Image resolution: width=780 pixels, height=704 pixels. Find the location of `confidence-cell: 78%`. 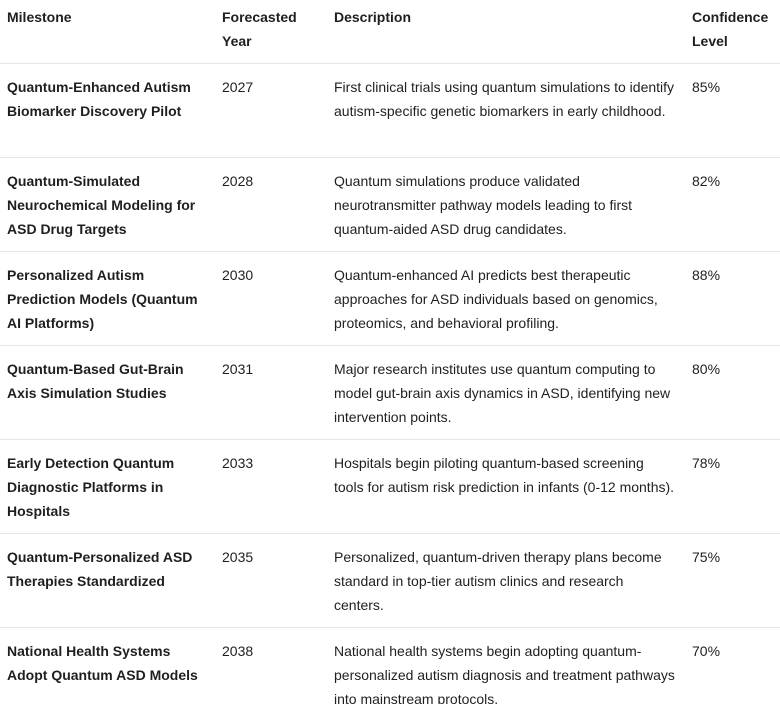

confidence-cell: 78% is located at coordinates (732, 486).